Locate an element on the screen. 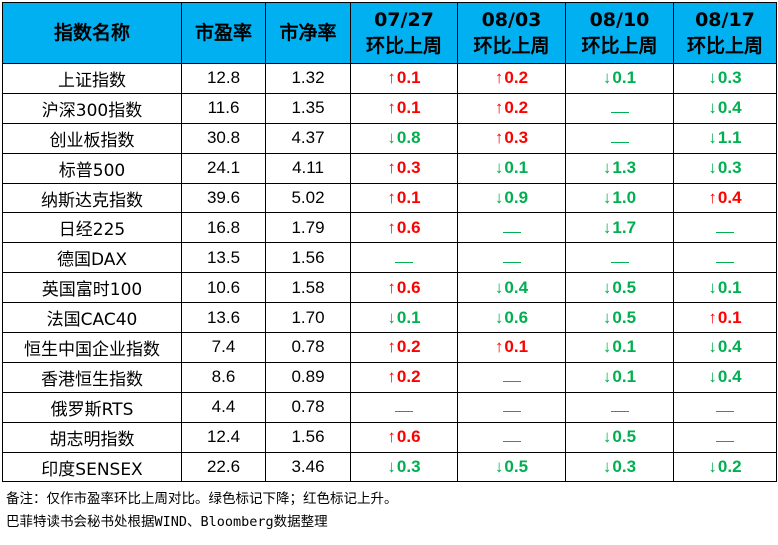  table-row: 纳斯达克指数 39.6 5.02 ↑0.1 ↓0.9 ↓1.0 ↑0.4 is located at coordinates (389, 198).